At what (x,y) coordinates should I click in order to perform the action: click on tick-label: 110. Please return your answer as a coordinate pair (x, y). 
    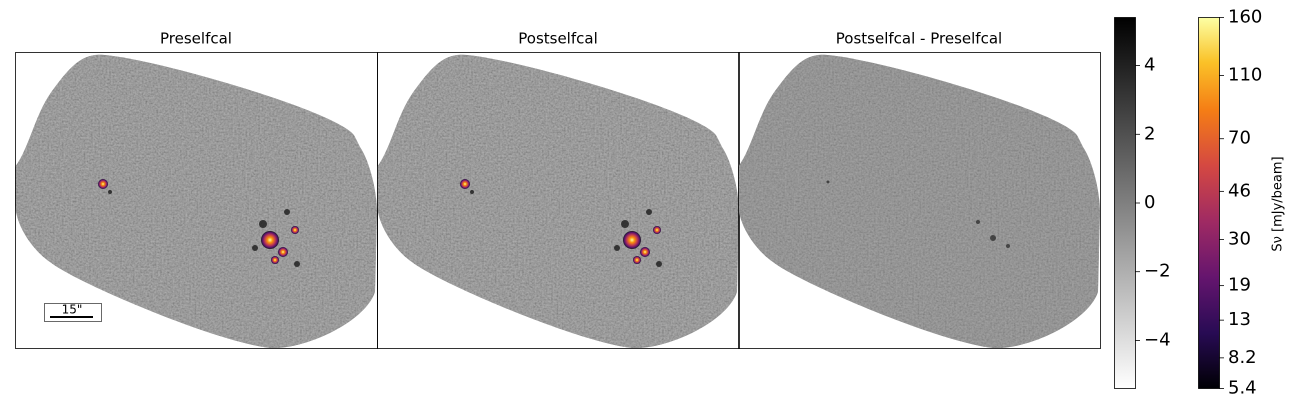
    Looking at the image, I should click on (1245, 75).